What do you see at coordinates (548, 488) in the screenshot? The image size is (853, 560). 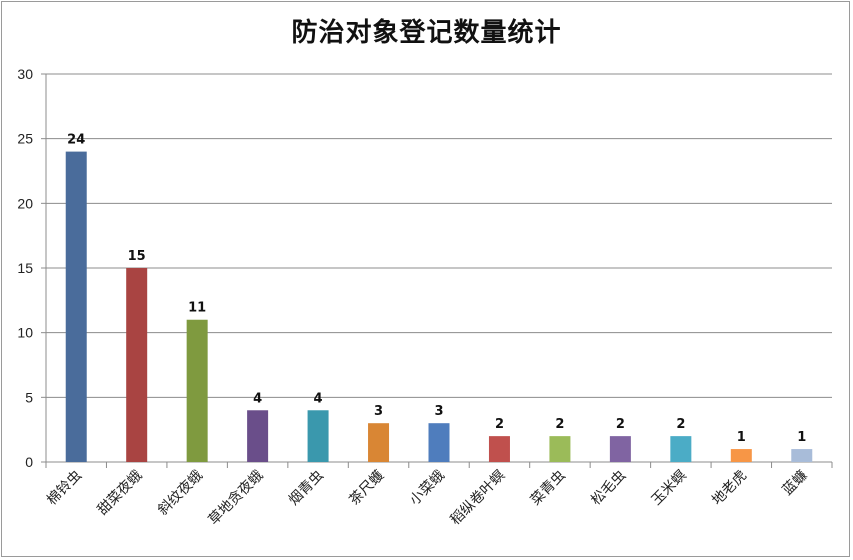 I see `category-label: 菜青虫` at bounding box center [548, 488].